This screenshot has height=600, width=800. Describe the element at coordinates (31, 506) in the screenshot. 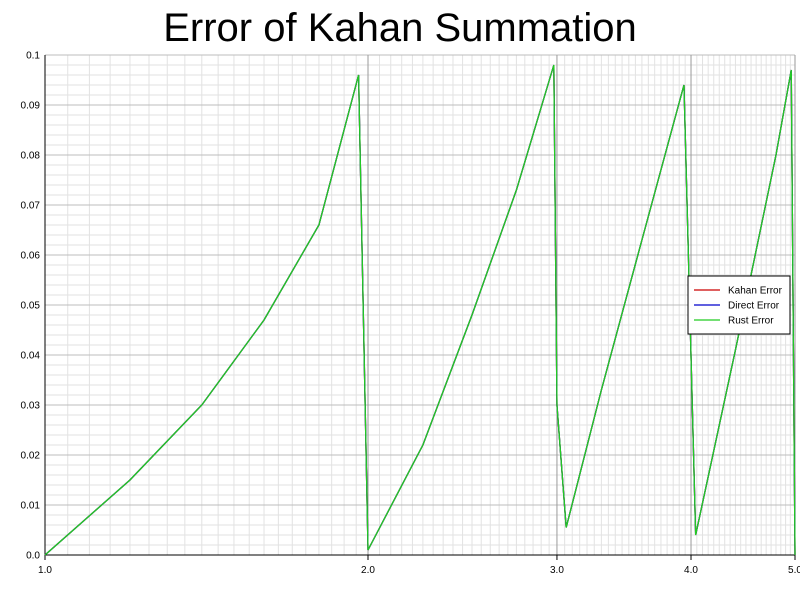

I see `y-tick-label: 0.01` at that location.